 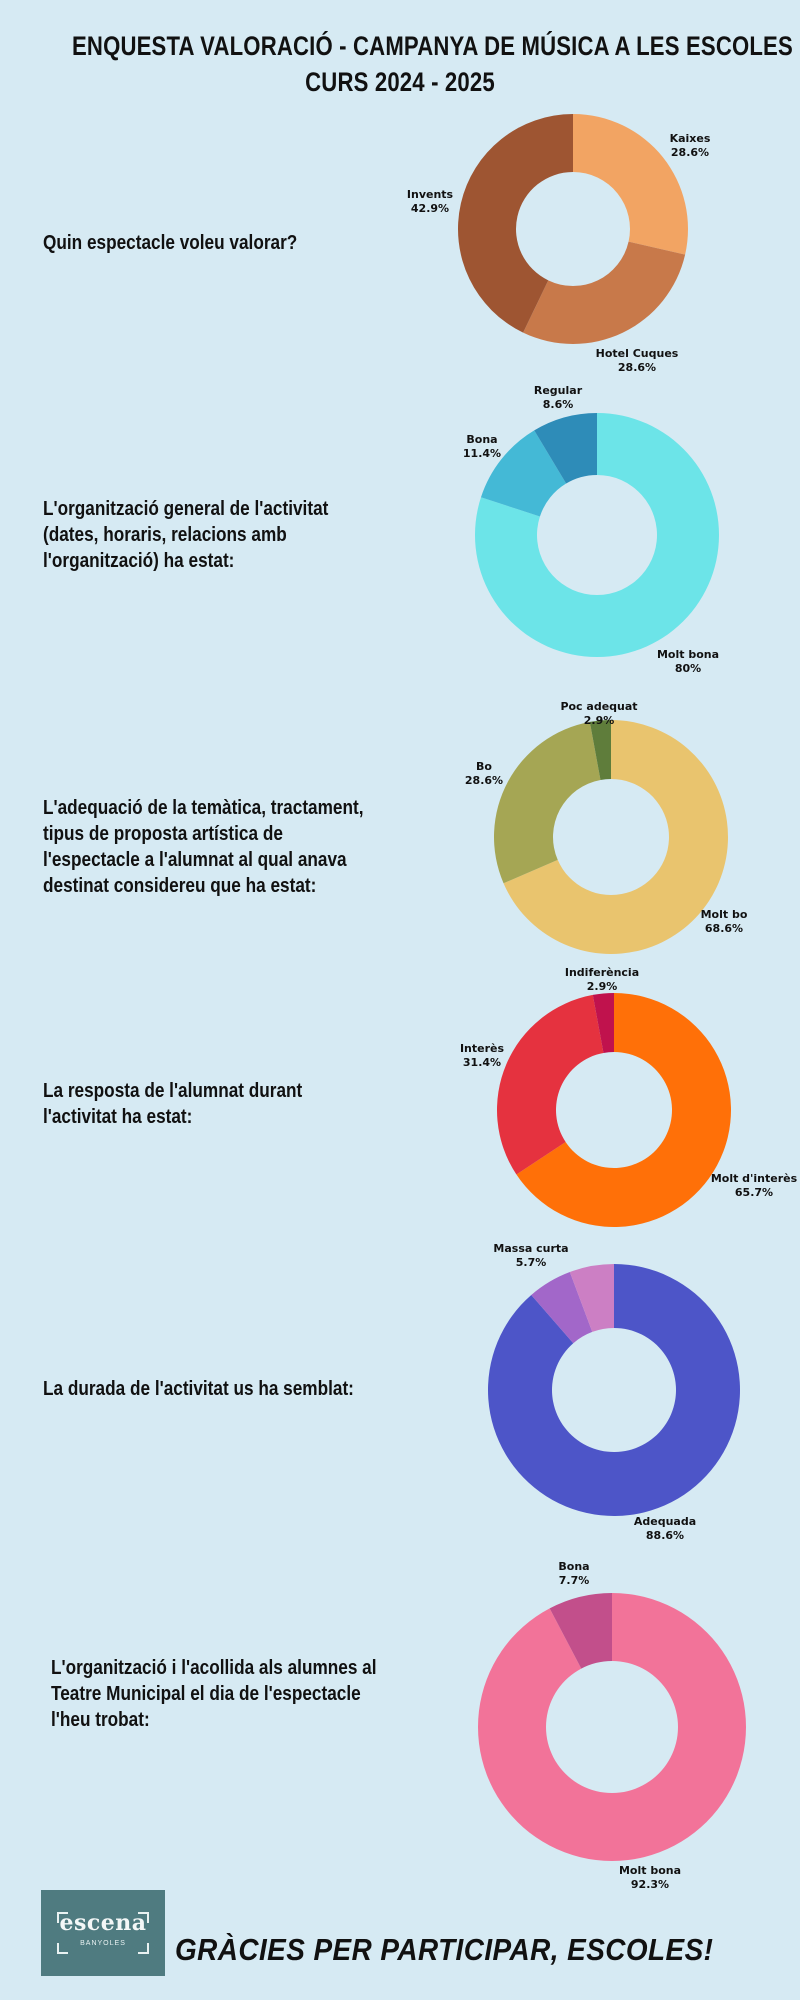 What do you see at coordinates (616, 837) in the screenshot?
I see `slice-molt-bo` at bounding box center [616, 837].